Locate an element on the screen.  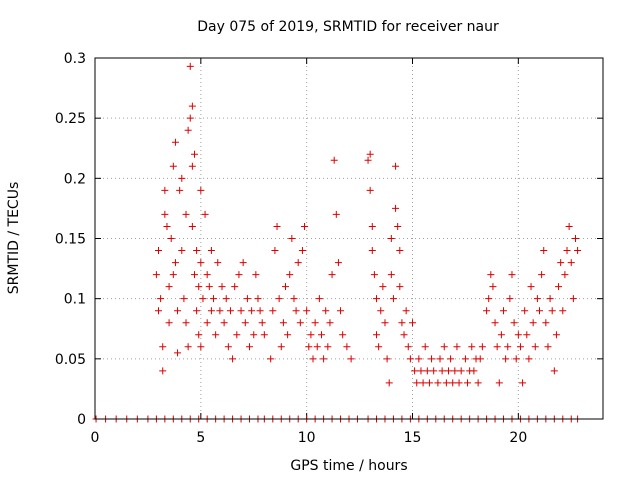
x-tick-label: 5 is located at coordinates (200, 438).